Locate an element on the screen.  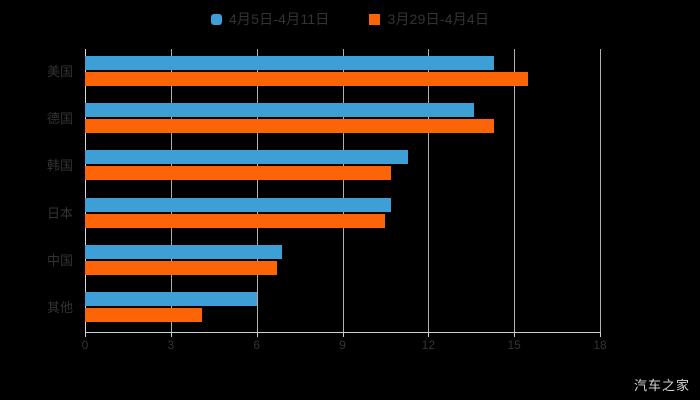
x-axis-tick-label-15: 15 is located at coordinates (514, 345).